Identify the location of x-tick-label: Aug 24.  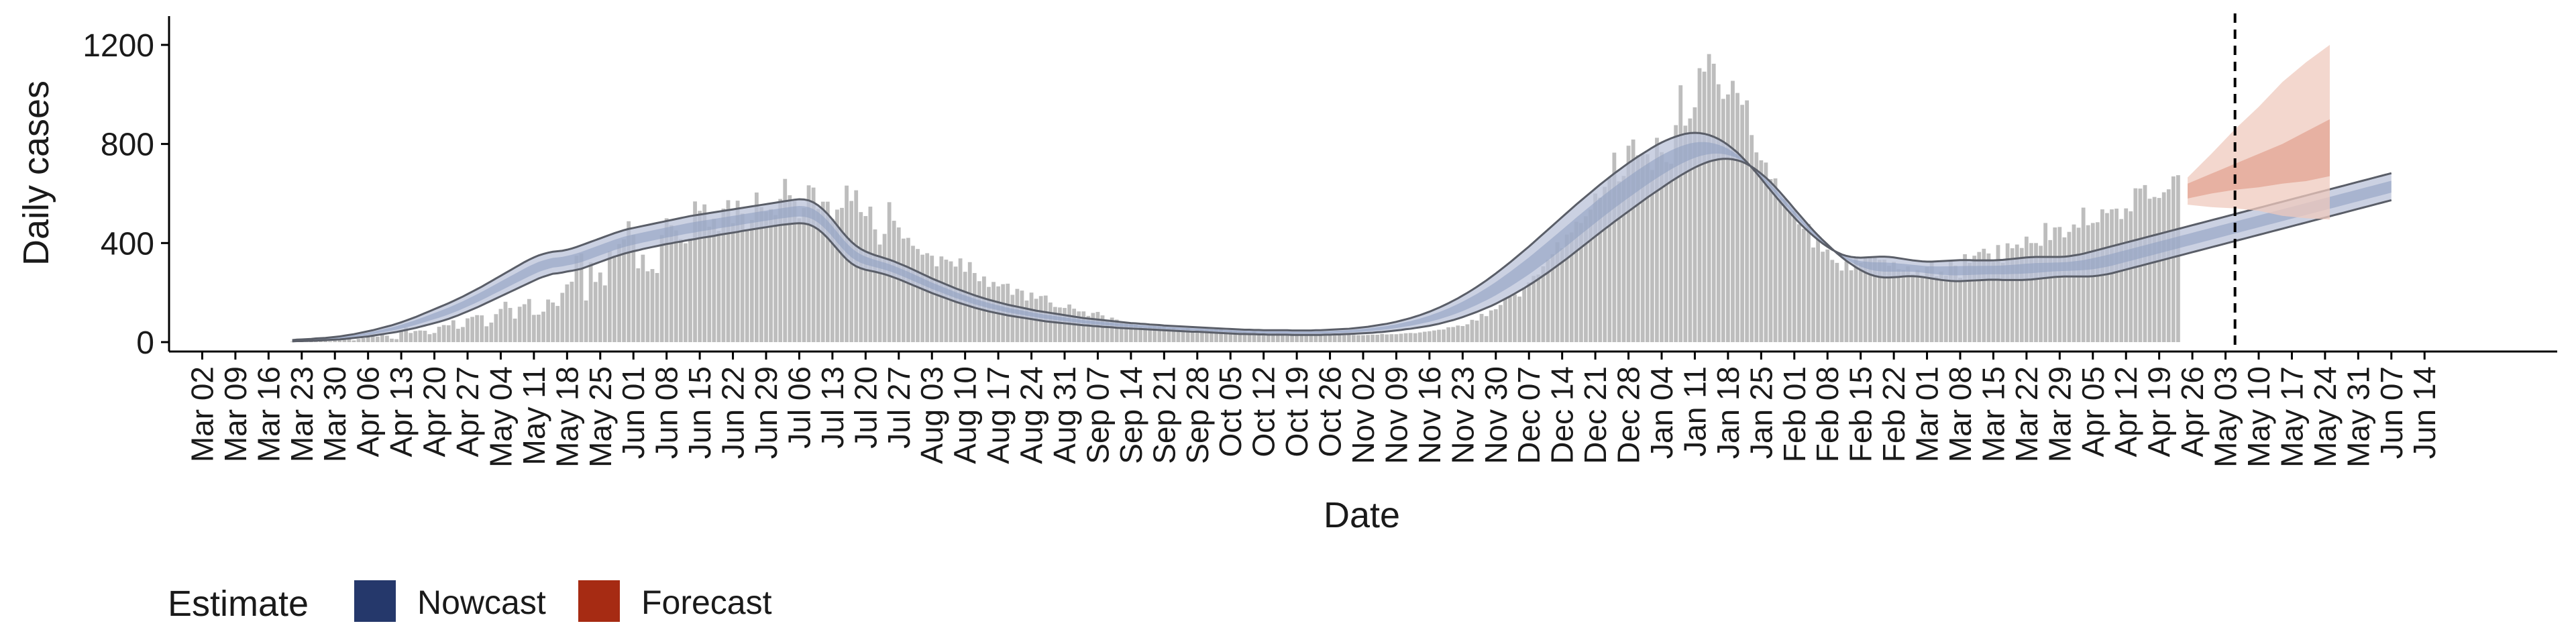
(1031, 415).